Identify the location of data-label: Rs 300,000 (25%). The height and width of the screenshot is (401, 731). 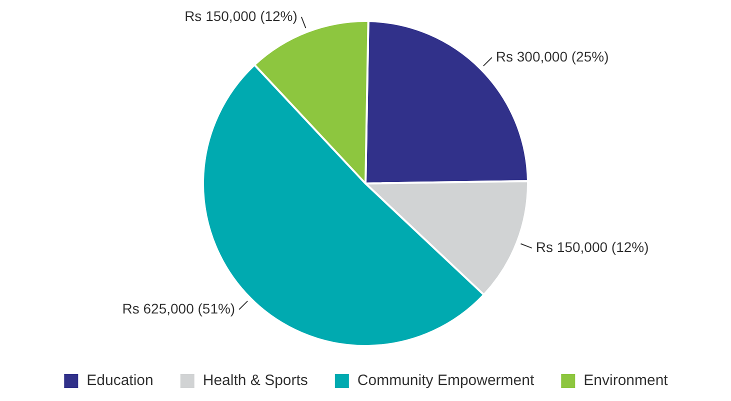
(552, 56).